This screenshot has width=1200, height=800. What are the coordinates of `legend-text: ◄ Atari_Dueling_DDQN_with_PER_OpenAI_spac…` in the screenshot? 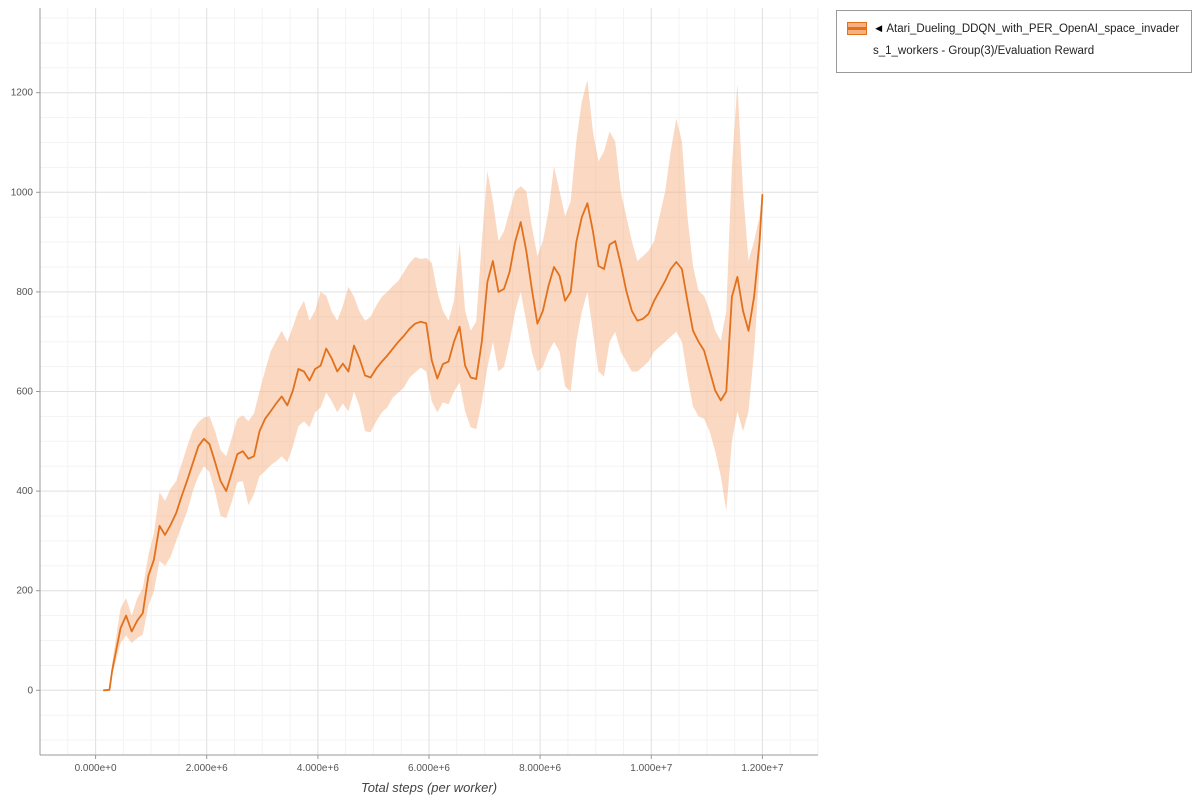 It's located at (1027, 40).